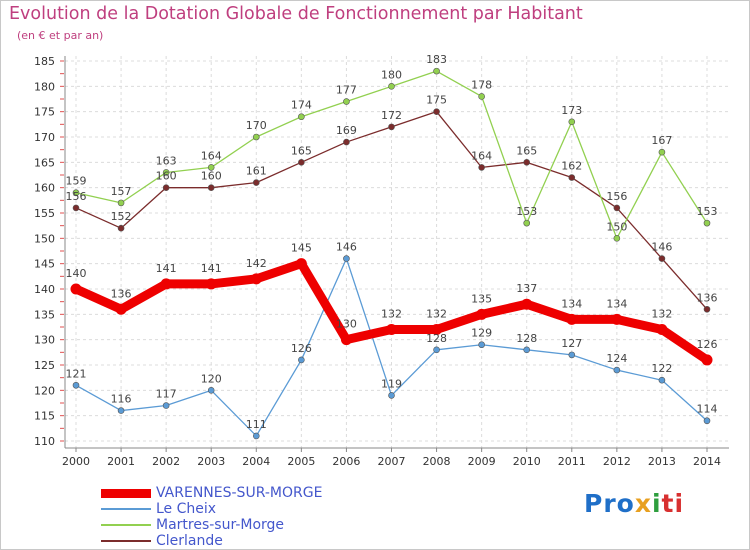 The height and width of the screenshot is (550, 750). I want to click on y-tick-label: 115, so click(44, 416).